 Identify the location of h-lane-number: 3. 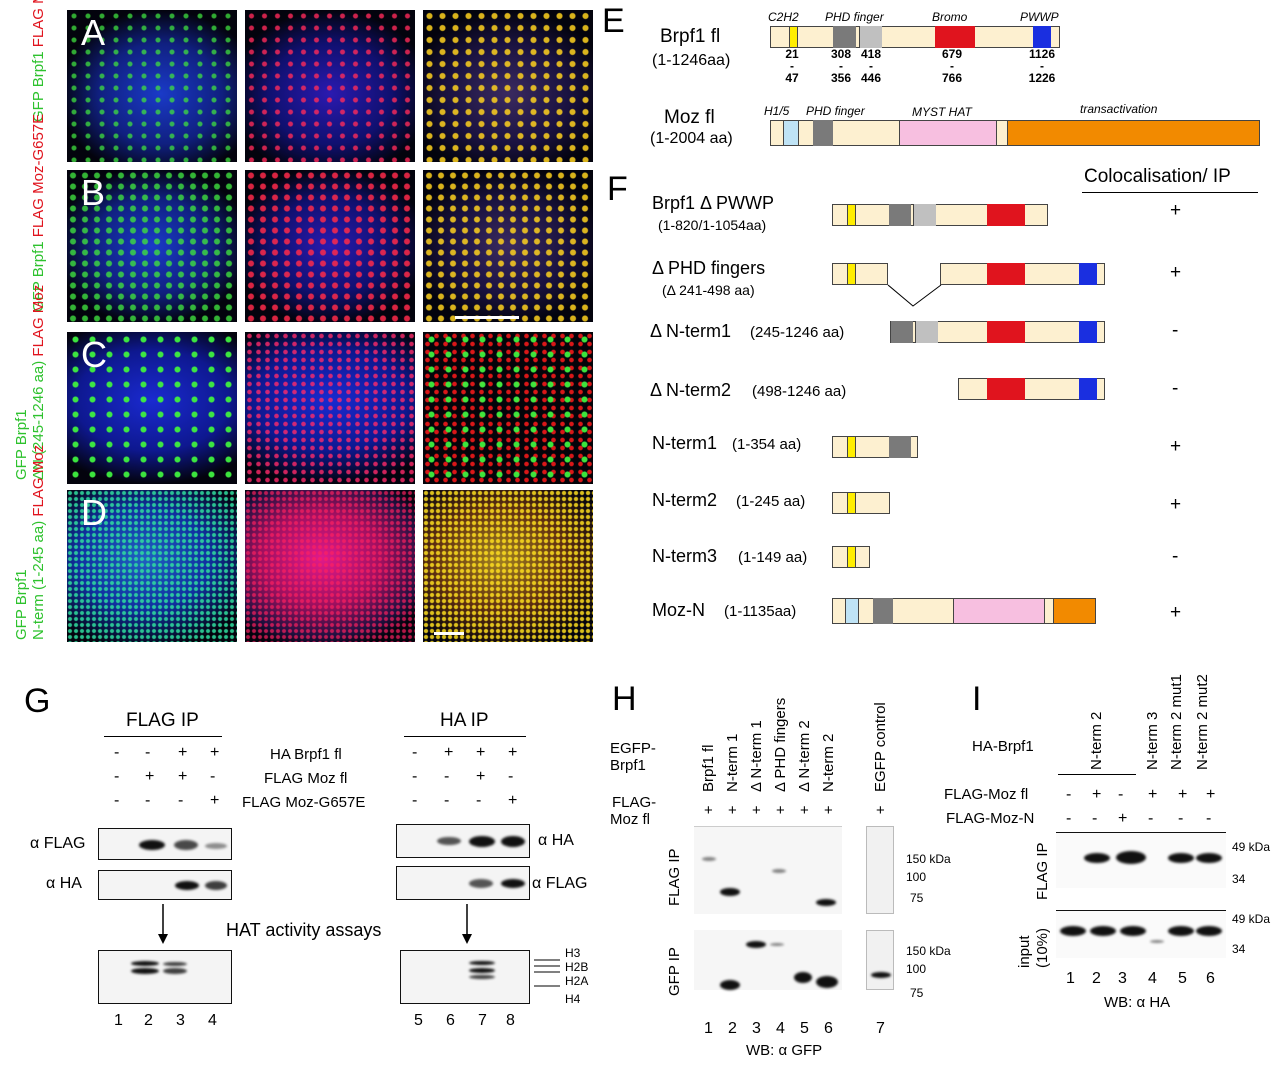
(756, 1028).